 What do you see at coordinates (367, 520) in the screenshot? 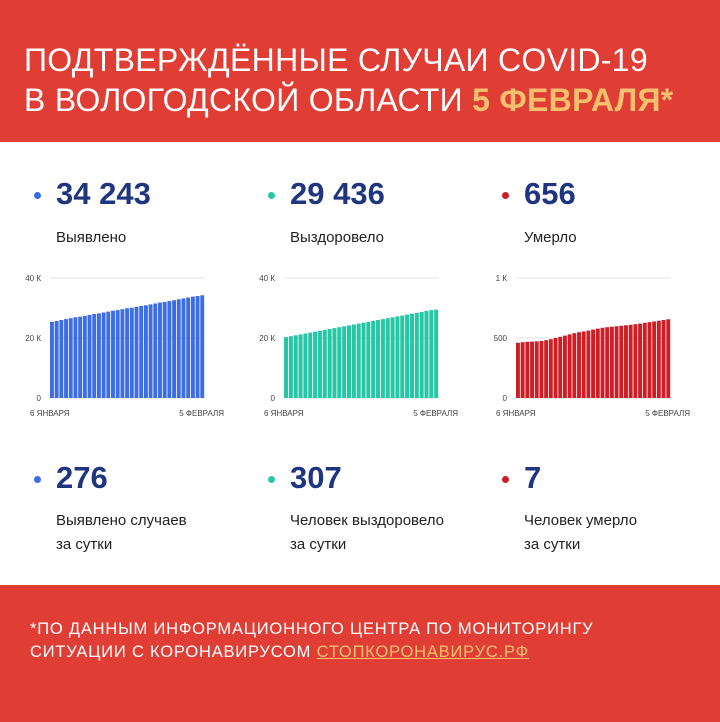
I see `daily-recovered-label-line1: Человек выздоровело` at bounding box center [367, 520].